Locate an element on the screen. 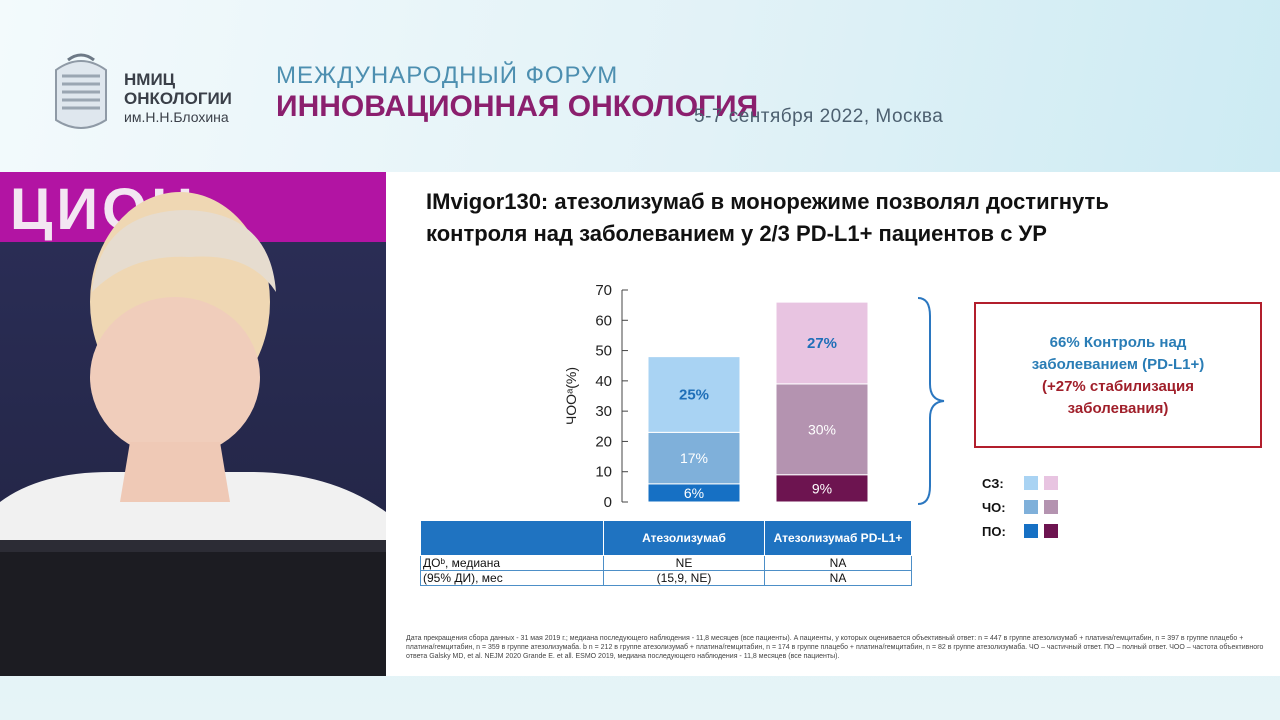 Image resolution: width=1280 pixels, height=720 pixels. data-label: 9% is located at coordinates (822, 488).